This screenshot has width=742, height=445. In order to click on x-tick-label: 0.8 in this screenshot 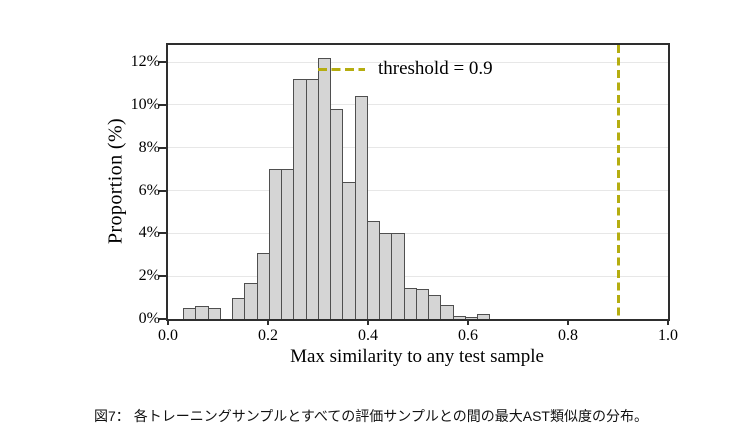, I will do `click(568, 335)`.